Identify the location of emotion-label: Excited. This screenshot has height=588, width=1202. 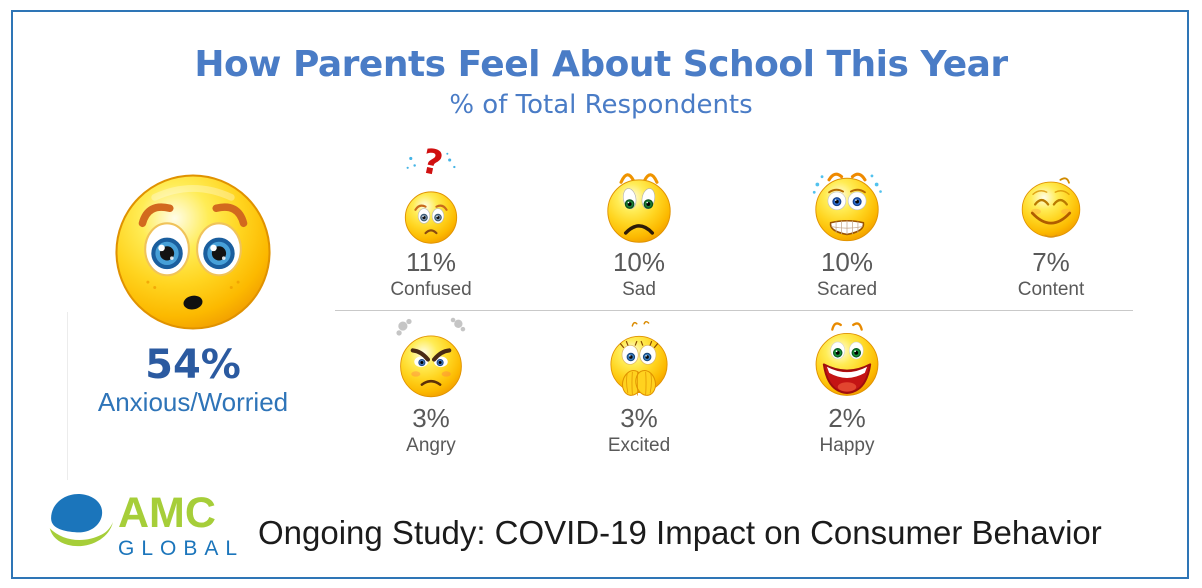
(639, 445).